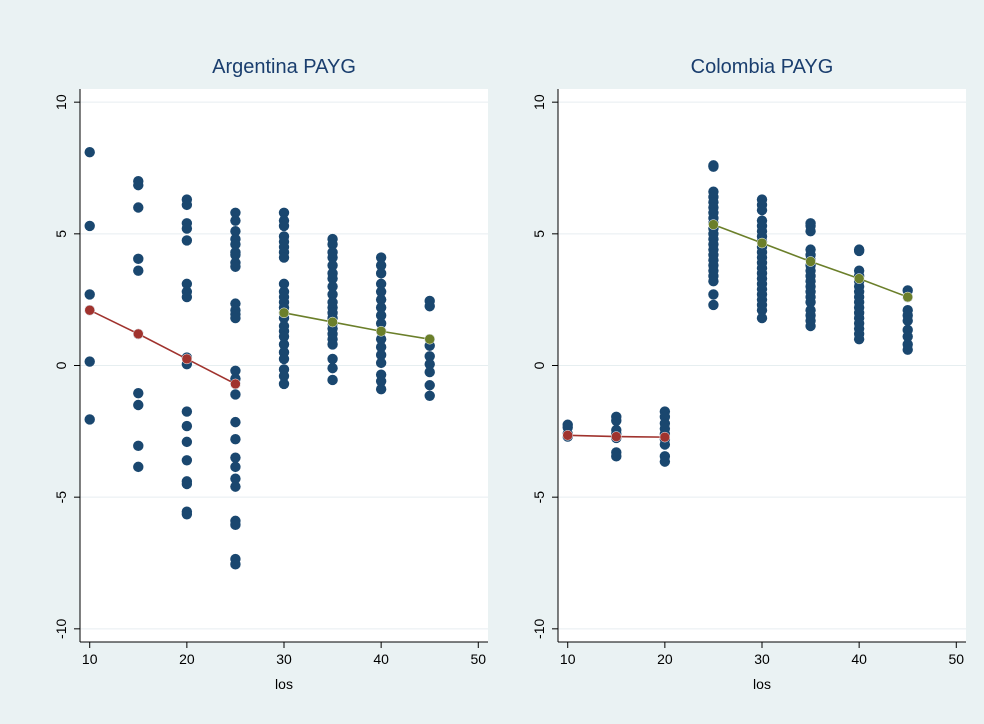 Image resolution: width=984 pixels, height=724 pixels. Describe the element at coordinates (859, 659) in the screenshot. I see `x-tick-label: 40` at that location.